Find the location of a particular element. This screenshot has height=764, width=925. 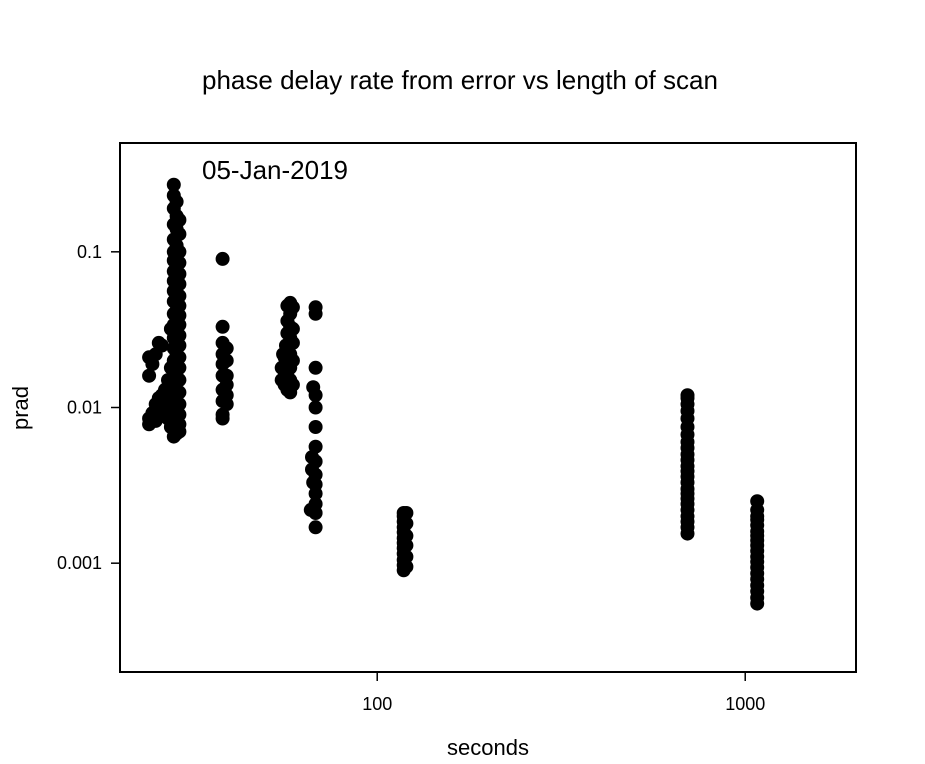

y-axis: 0.1 0.01 0.001 is located at coordinates (88, 407).